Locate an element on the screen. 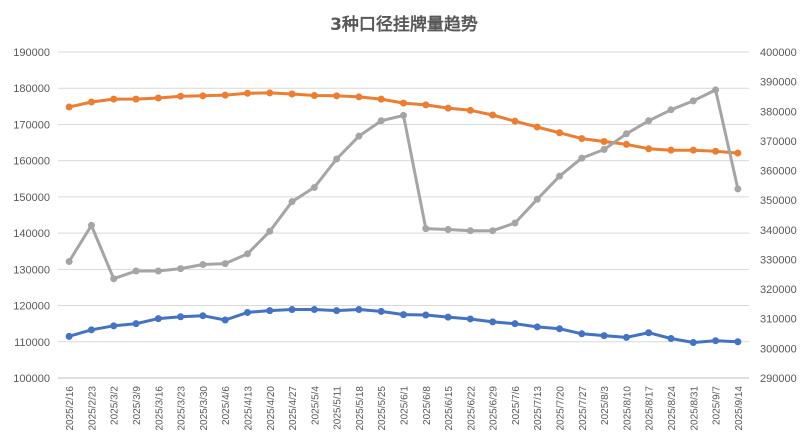 This screenshot has width=808, height=436. x-tick-label: 2025/3/2 is located at coordinates (115, 405).